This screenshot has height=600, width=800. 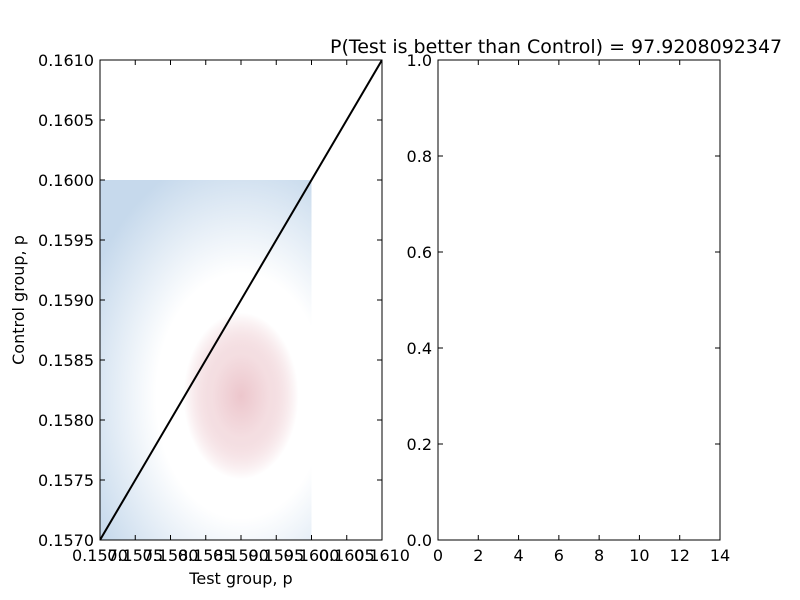 I want to click on right-x-tick-label: 10, so click(x=639, y=555).